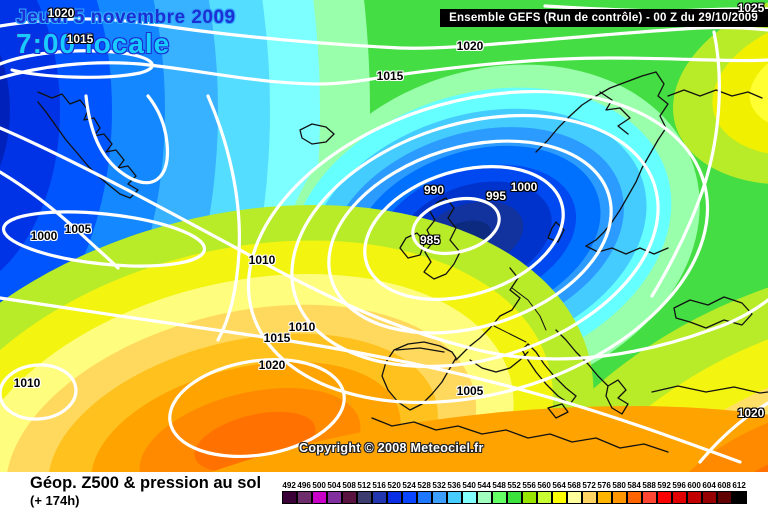  Describe the element at coordinates (391, 448) in the screenshot. I see `copyright-text: Copyright © 2008 Meteociel.fr` at that location.